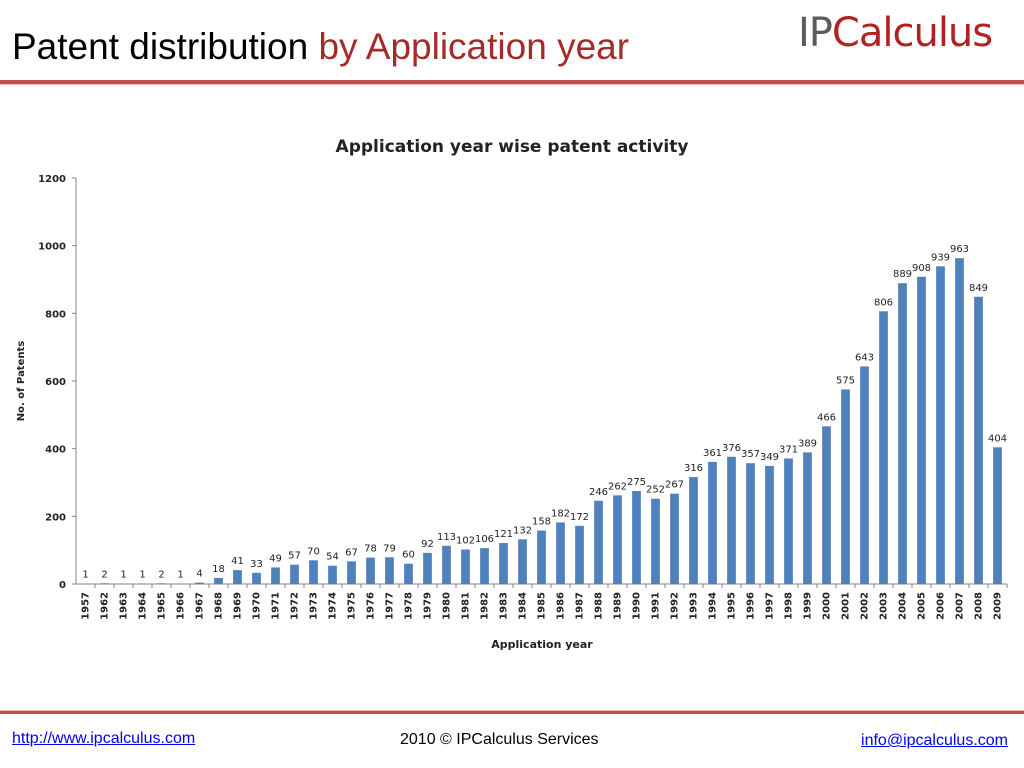 This screenshot has height=768, width=1024. Describe the element at coordinates (465, 566) in the screenshot. I see `bar-1981` at that location.